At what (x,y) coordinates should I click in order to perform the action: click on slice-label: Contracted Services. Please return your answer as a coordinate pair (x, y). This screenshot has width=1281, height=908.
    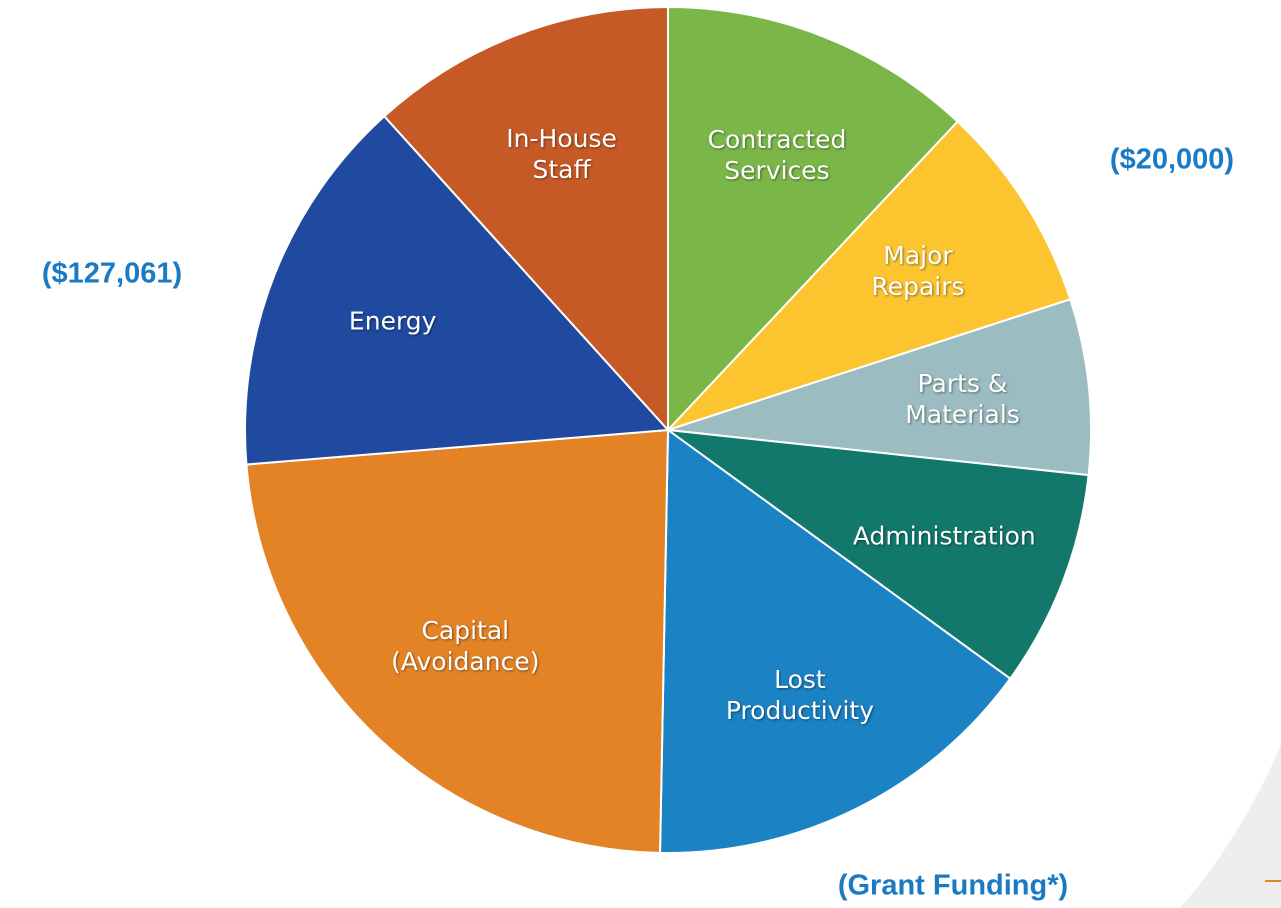
    Looking at the image, I should click on (777, 154).